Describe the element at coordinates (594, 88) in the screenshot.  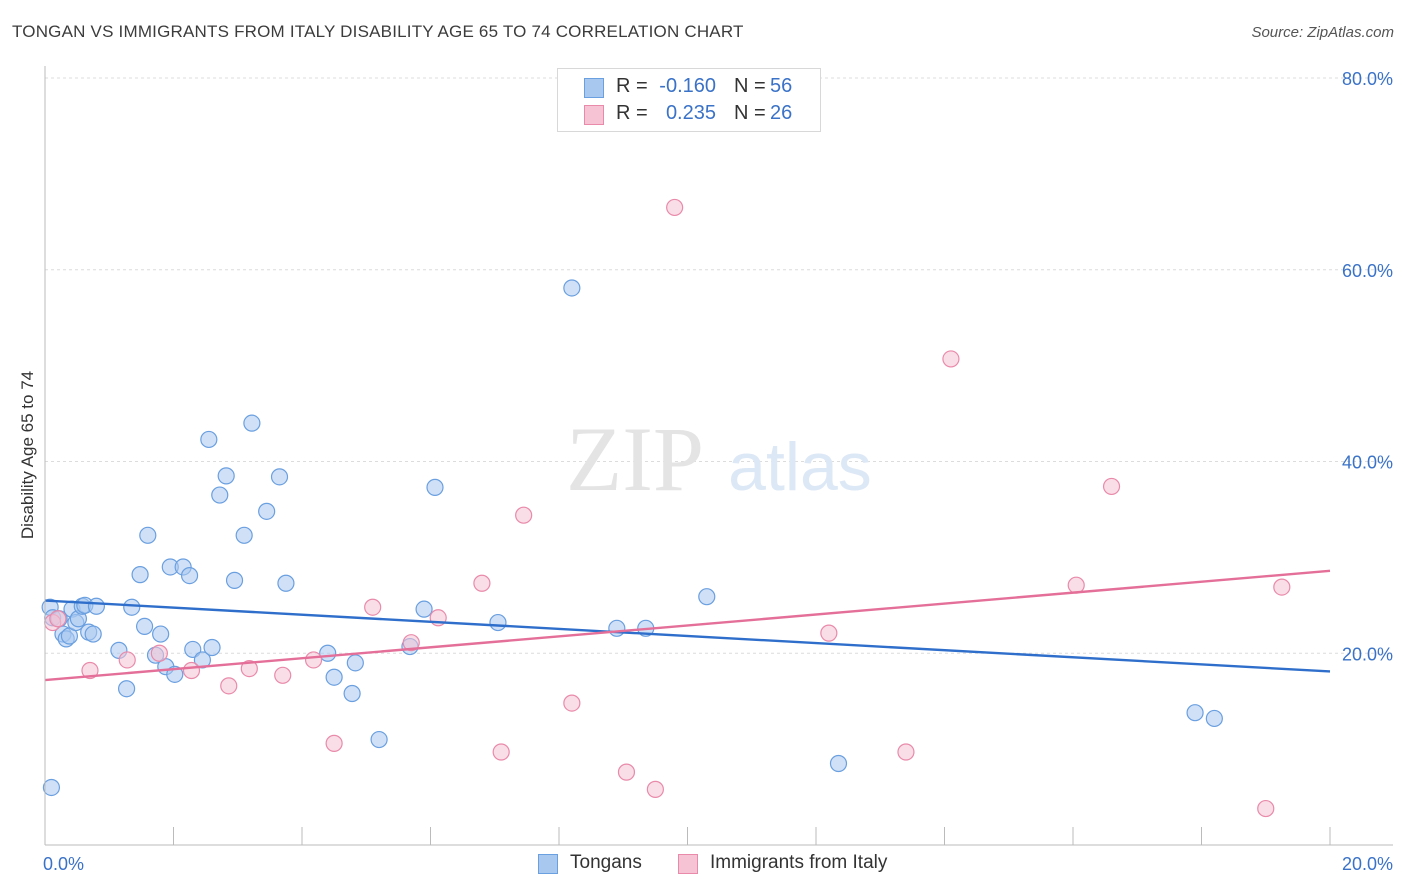
I see `stats-swatch-tongans` at that location.